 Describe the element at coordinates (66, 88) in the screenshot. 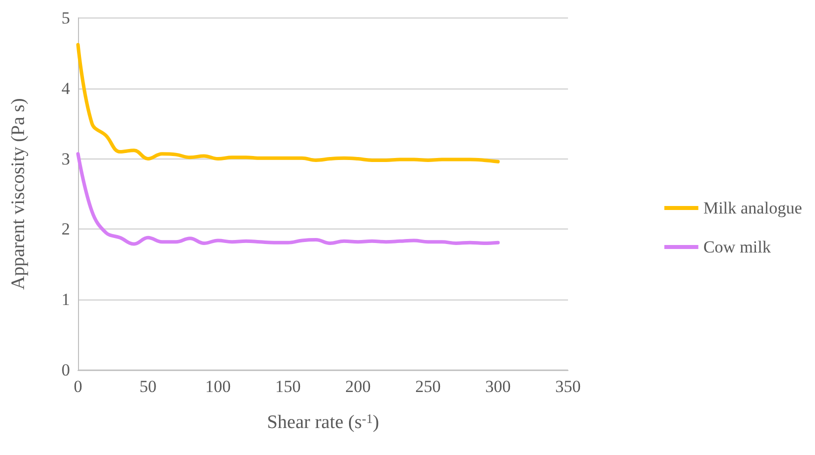

I see `y-tick-label: 4` at that location.